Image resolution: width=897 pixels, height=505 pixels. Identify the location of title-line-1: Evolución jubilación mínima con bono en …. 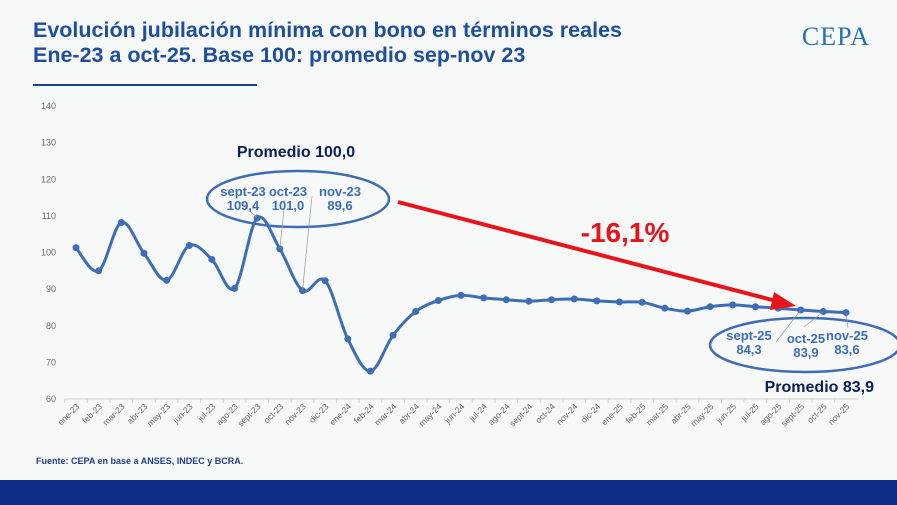
(327, 30).